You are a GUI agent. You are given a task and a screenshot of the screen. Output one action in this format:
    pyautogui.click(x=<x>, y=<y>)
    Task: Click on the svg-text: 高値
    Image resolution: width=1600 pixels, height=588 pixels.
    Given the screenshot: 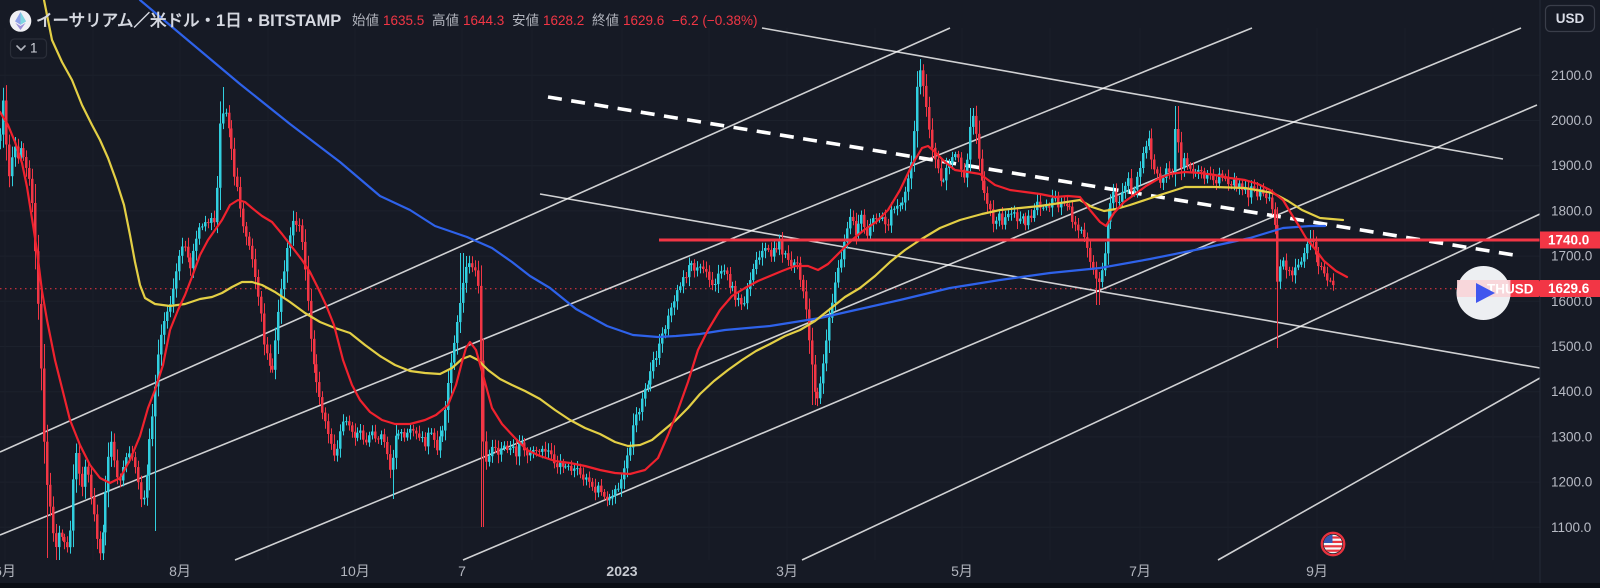 What is the action you would take?
    pyautogui.click(x=445, y=20)
    